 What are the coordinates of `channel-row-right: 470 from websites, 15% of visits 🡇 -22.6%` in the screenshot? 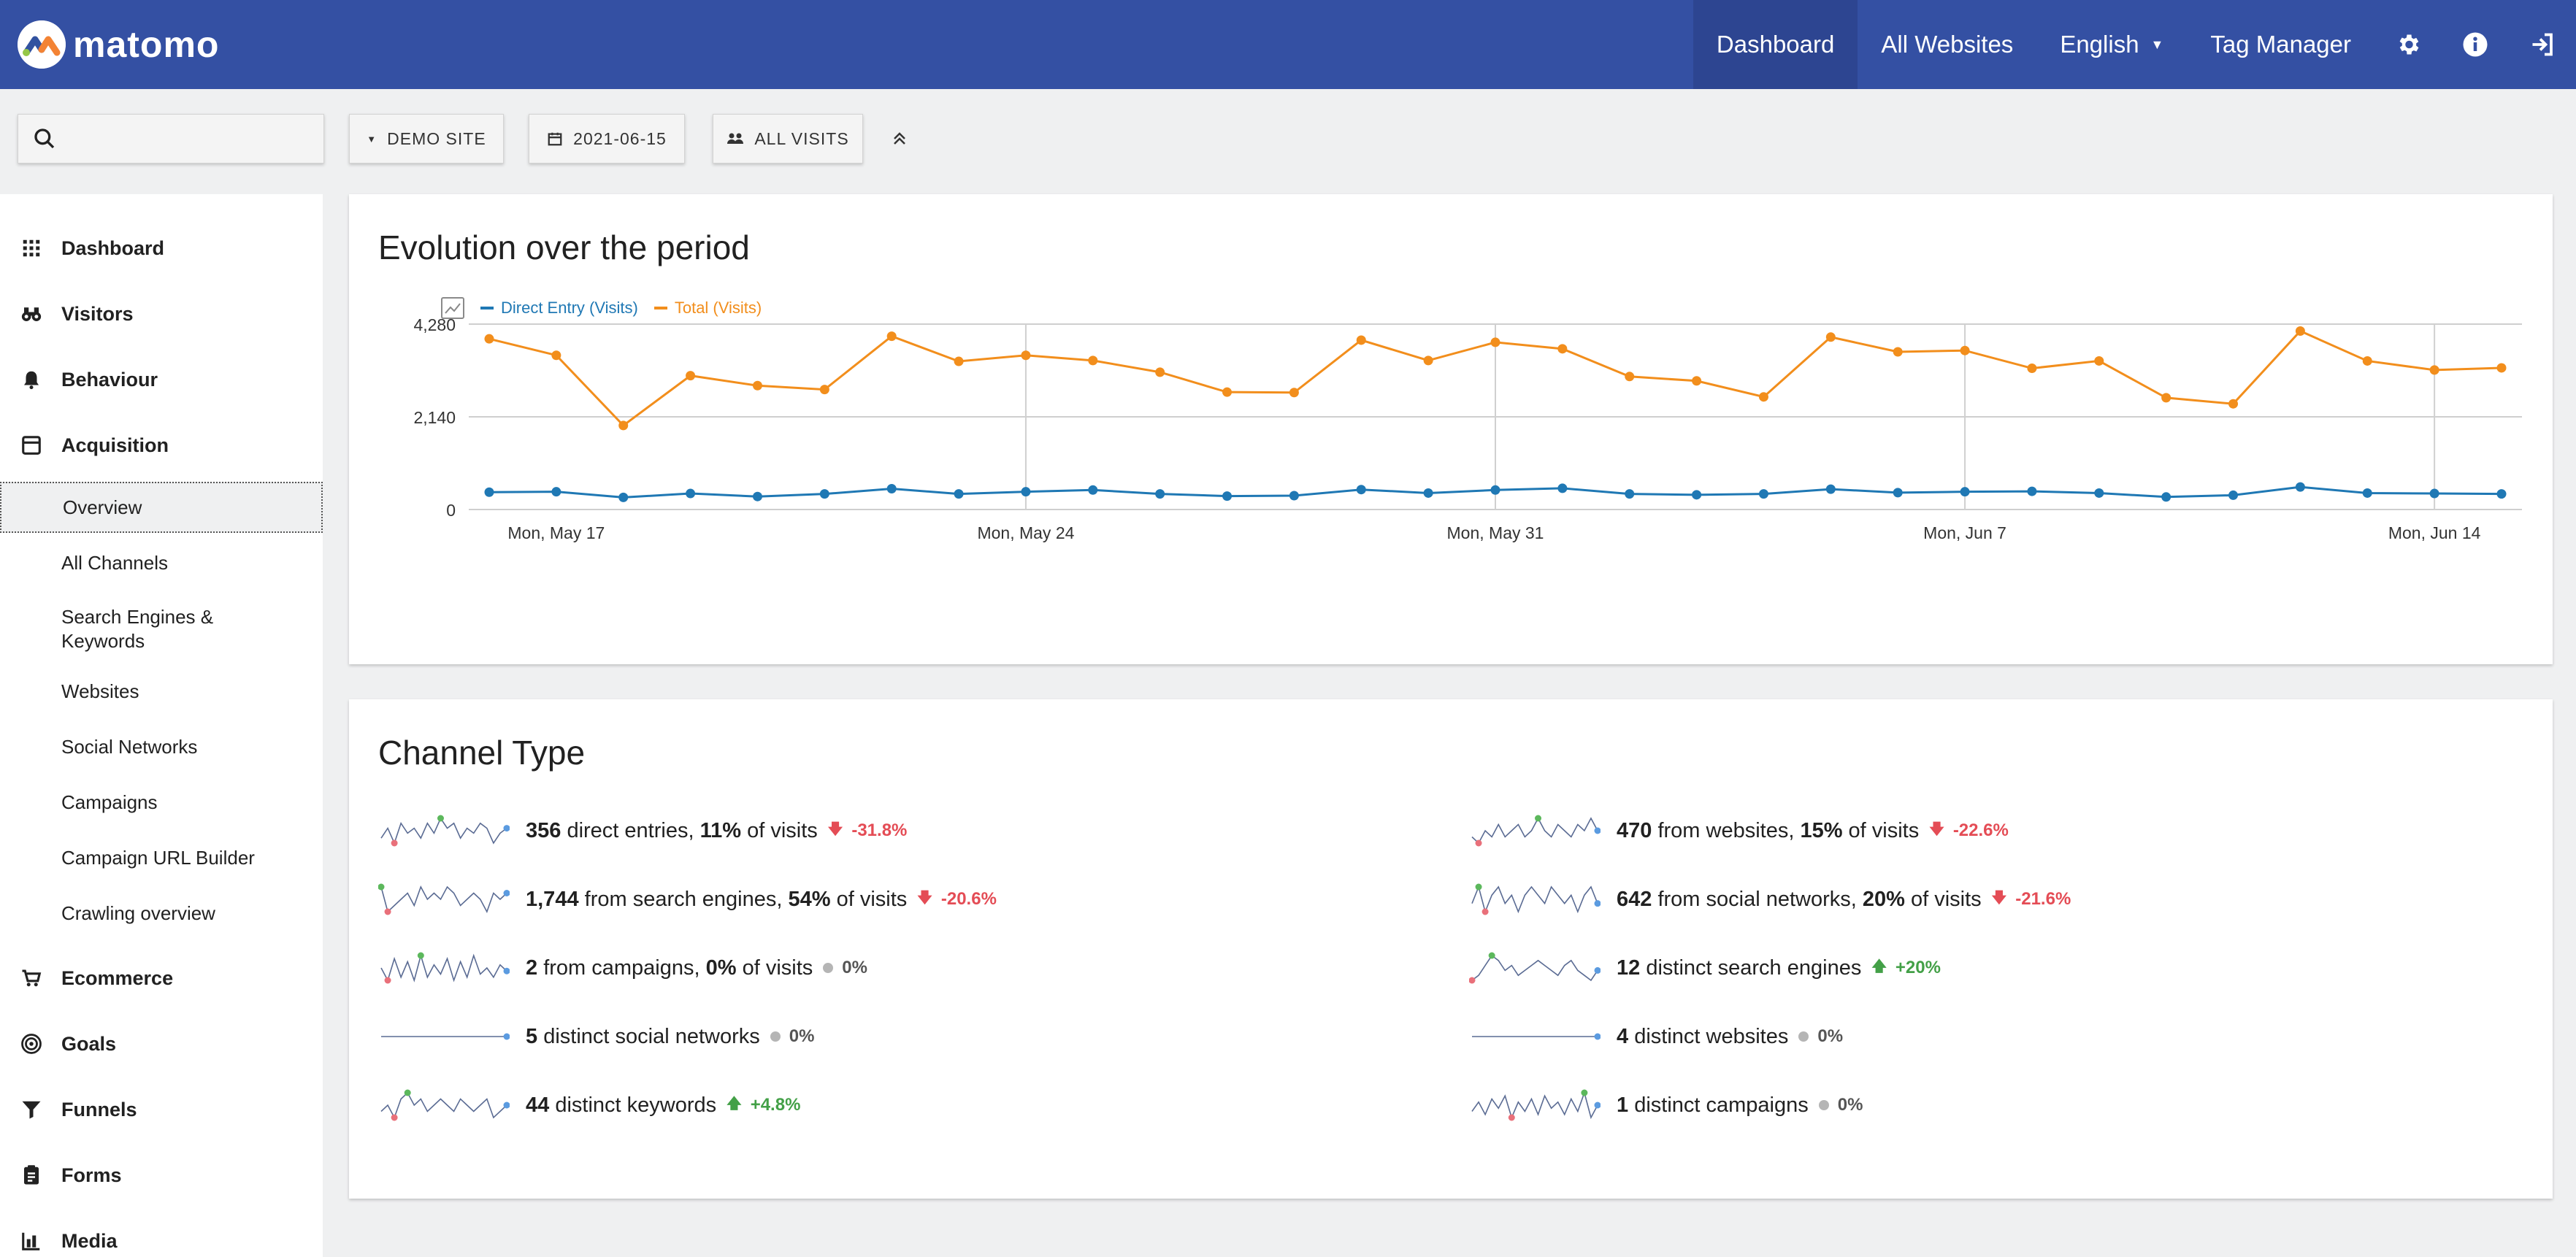 It's located at (1739, 831).